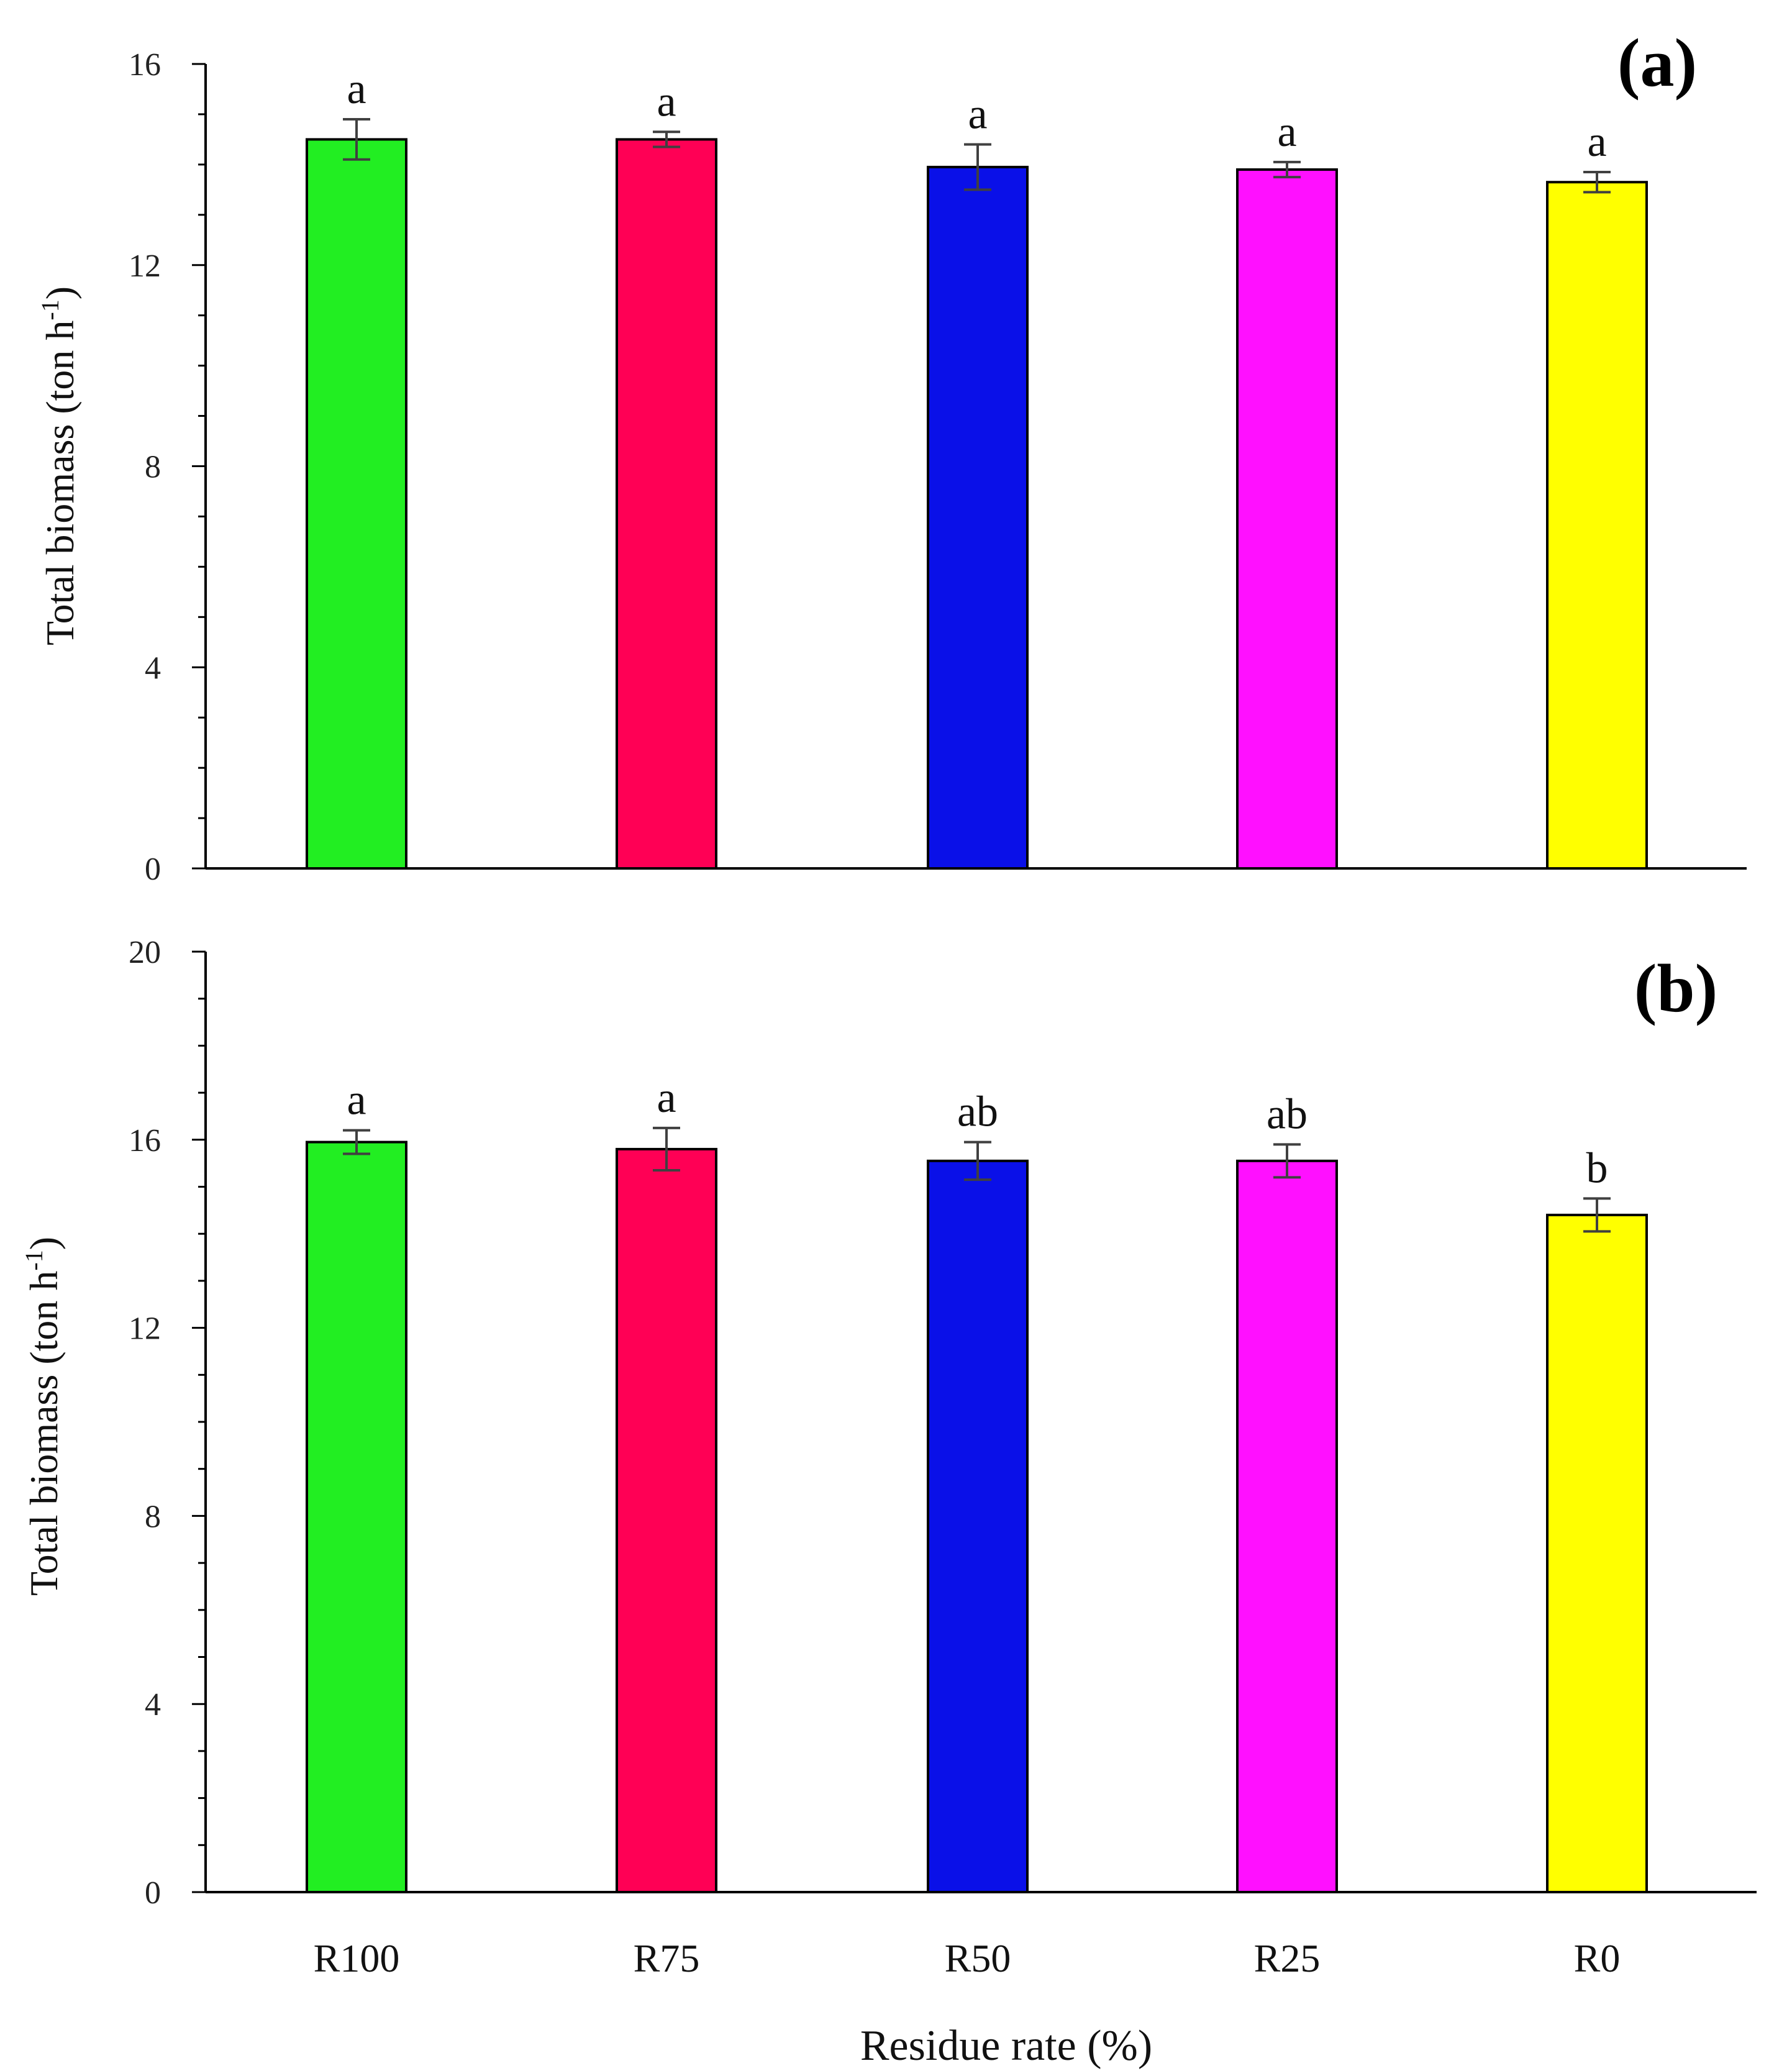 The width and height of the screenshot is (1792, 2071). What do you see at coordinates (667, 1958) in the screenshot?
I see `x-category-label: R75` at bounding box center [667, 1958].